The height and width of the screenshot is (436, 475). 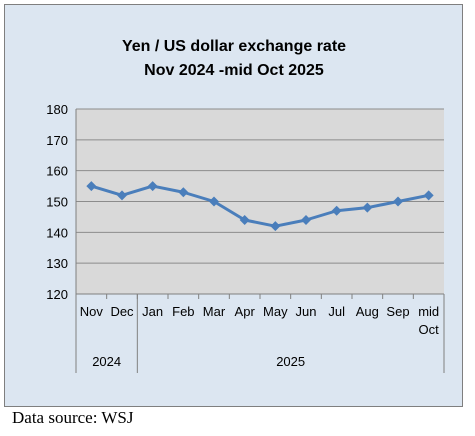 What do you see at coordinates (57, 171) in the screenshot?
I see `y-tick-label: 160` at bounding box center [57, 171].